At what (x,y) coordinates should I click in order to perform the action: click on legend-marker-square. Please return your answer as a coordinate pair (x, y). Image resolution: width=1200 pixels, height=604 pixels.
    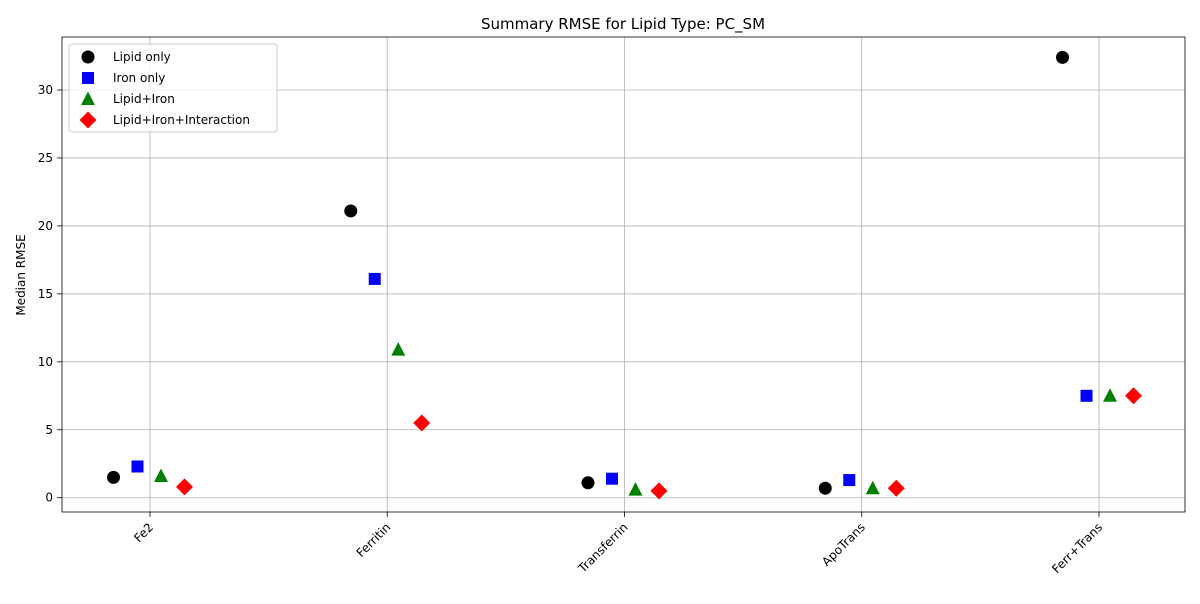
    Looking at the image, I should click on (88, 78).